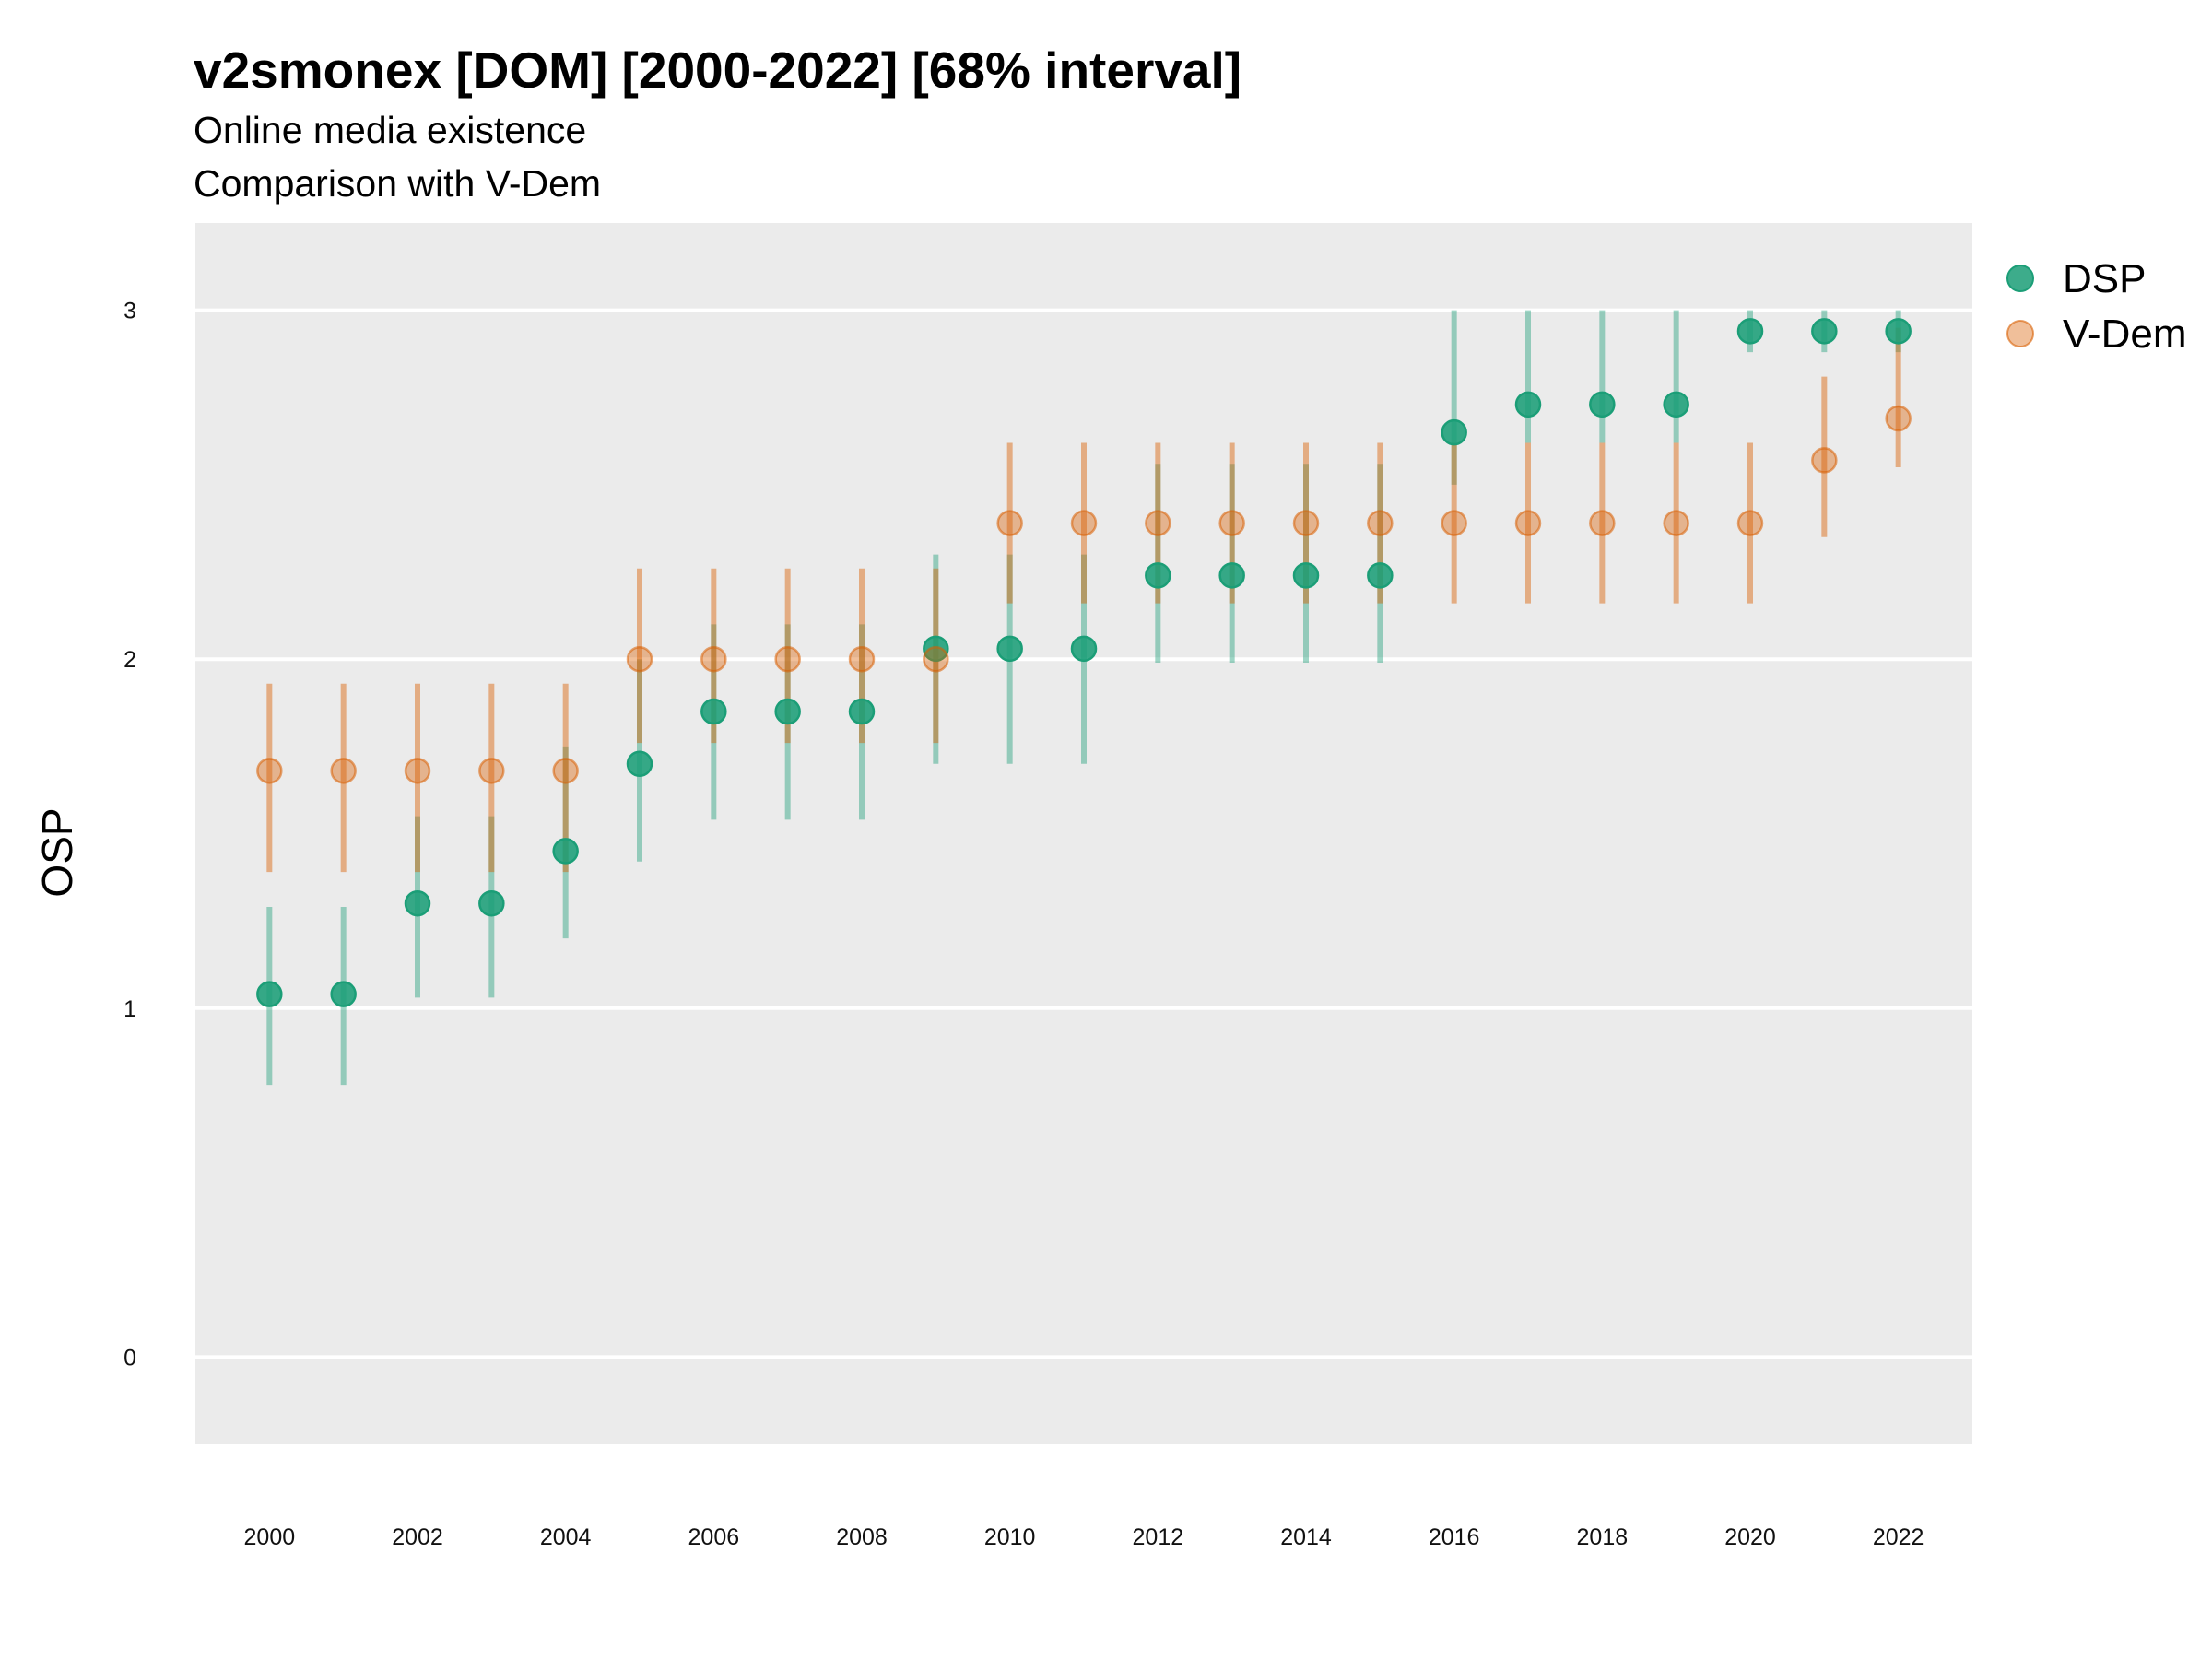  What do you see at coordinates (1898, 1537) in the screenshot?
I see `x-tick-label: 2022` at bounding box center [1898, 1537].